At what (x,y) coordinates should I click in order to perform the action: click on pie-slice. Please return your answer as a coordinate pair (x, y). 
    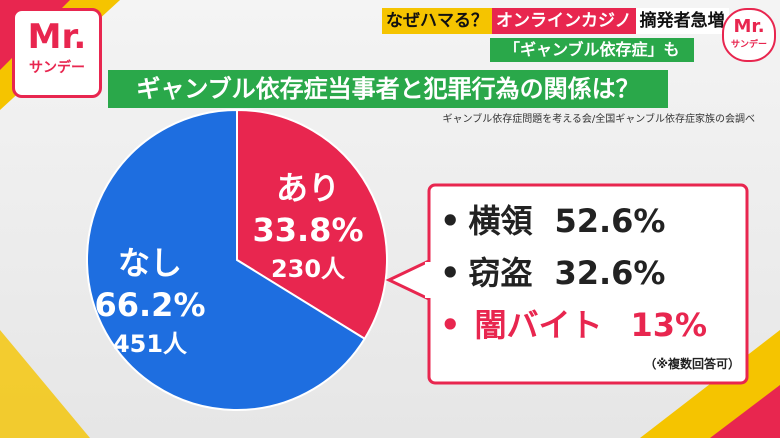
    Looking at the image, I should click on (312, 224).